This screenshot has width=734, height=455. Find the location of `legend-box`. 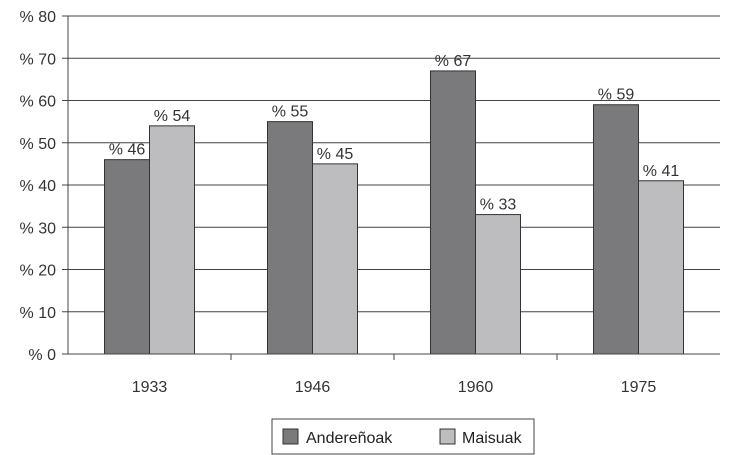

legend-box is located at coordinates (403, 436).